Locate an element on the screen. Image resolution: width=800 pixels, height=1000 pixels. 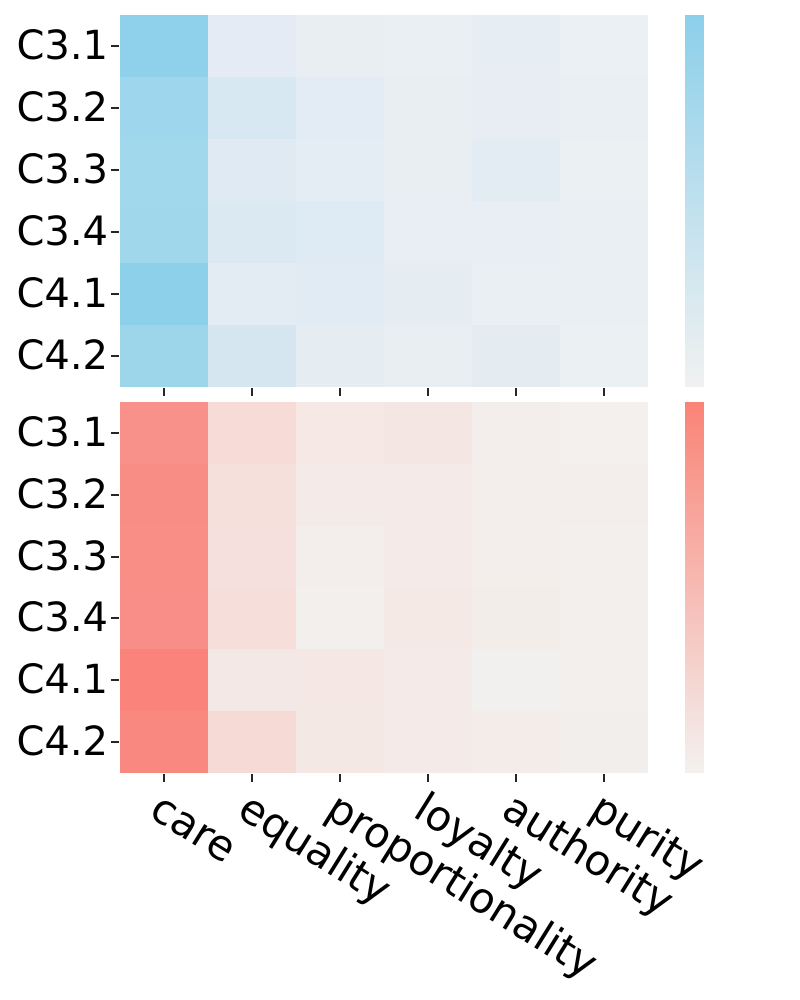
column-label: care is located at coordinates (194, 827).